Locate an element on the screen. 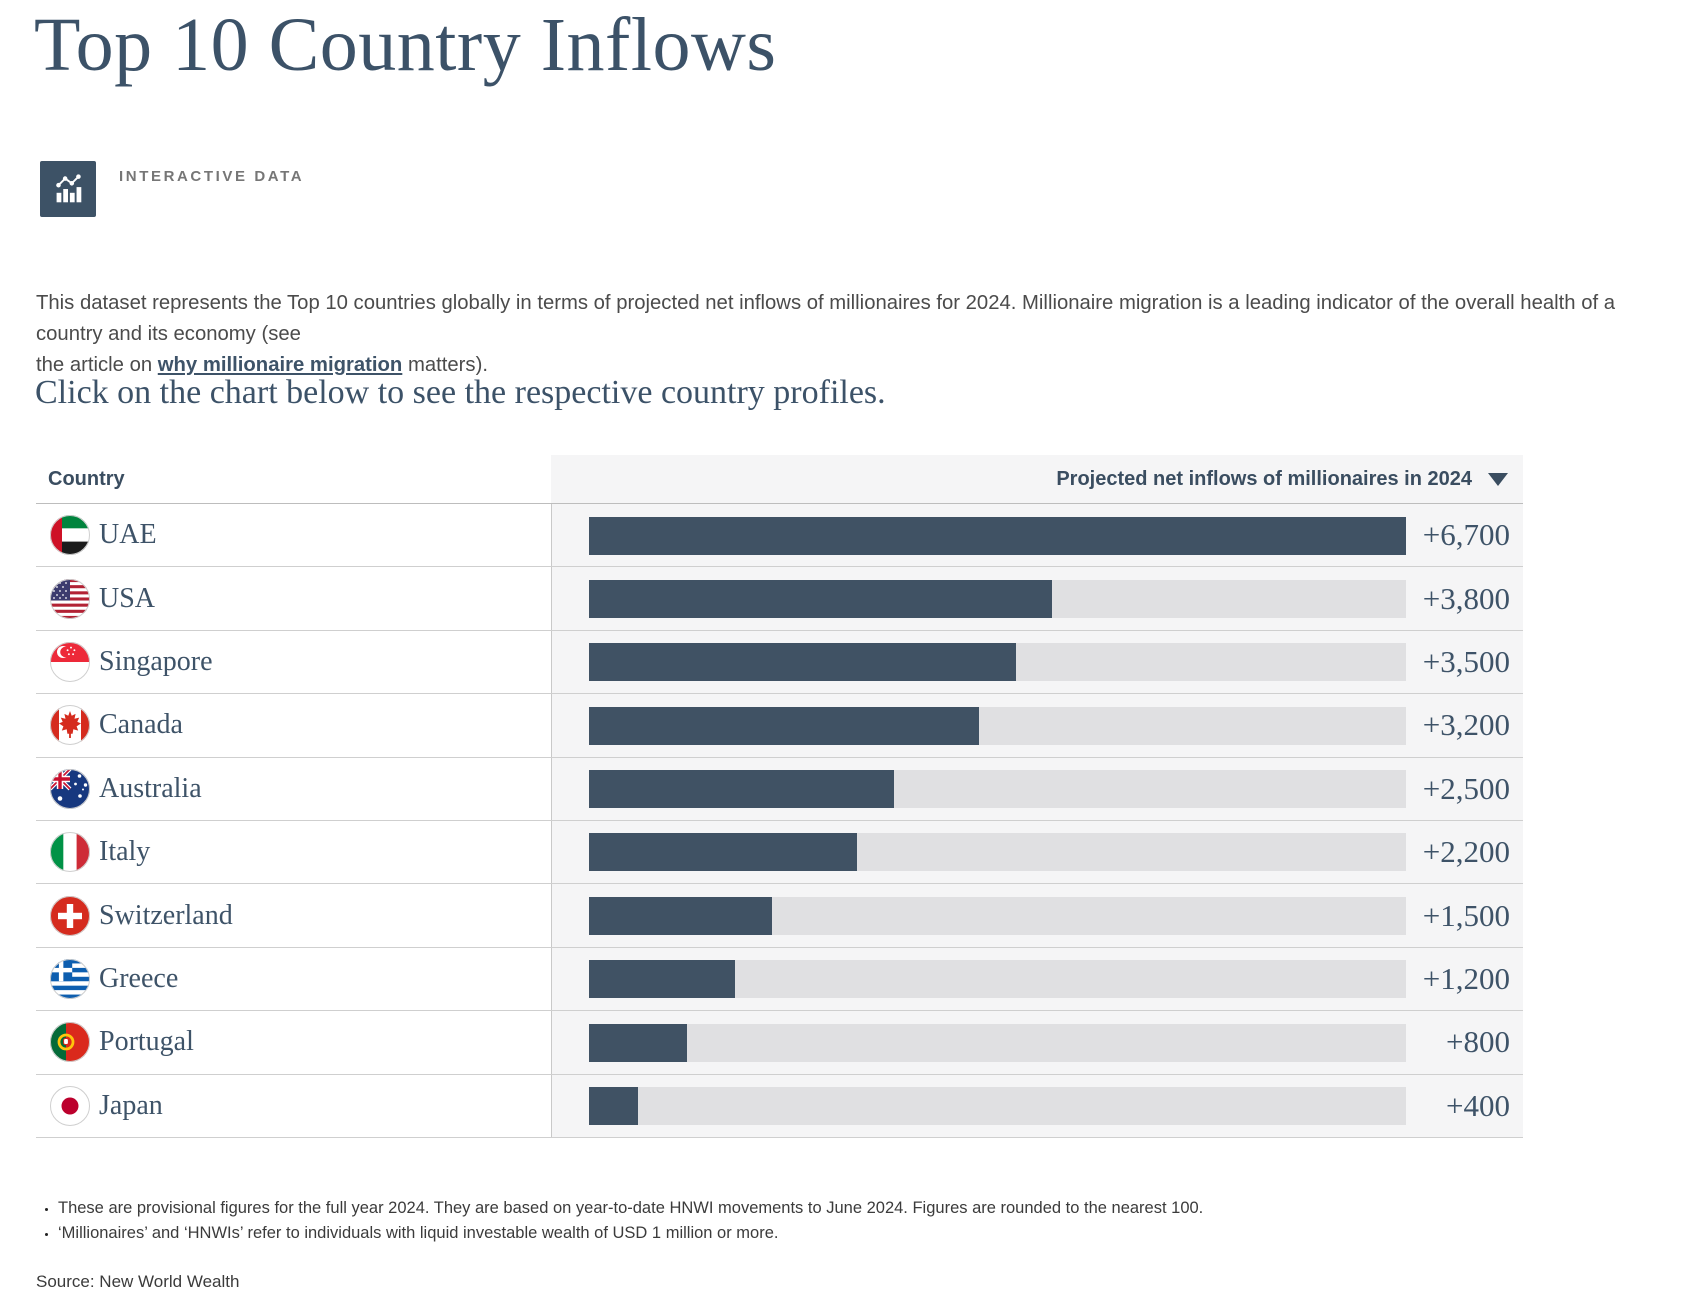  country-cell: Canada is located at coordinates (293, 725).